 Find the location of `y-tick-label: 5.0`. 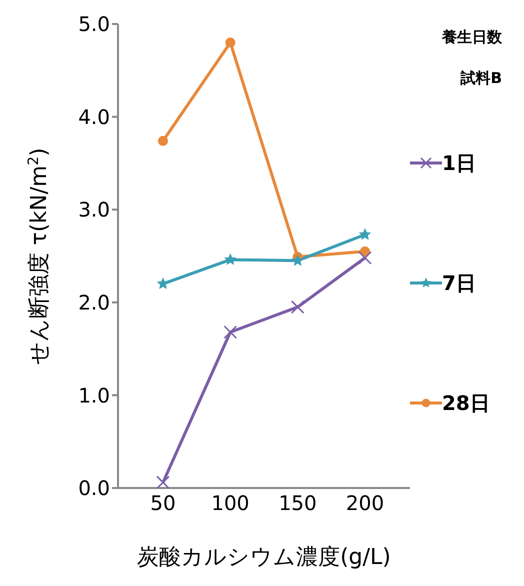

y-tick-label: 5.0 is located at coordinates (94, 24).